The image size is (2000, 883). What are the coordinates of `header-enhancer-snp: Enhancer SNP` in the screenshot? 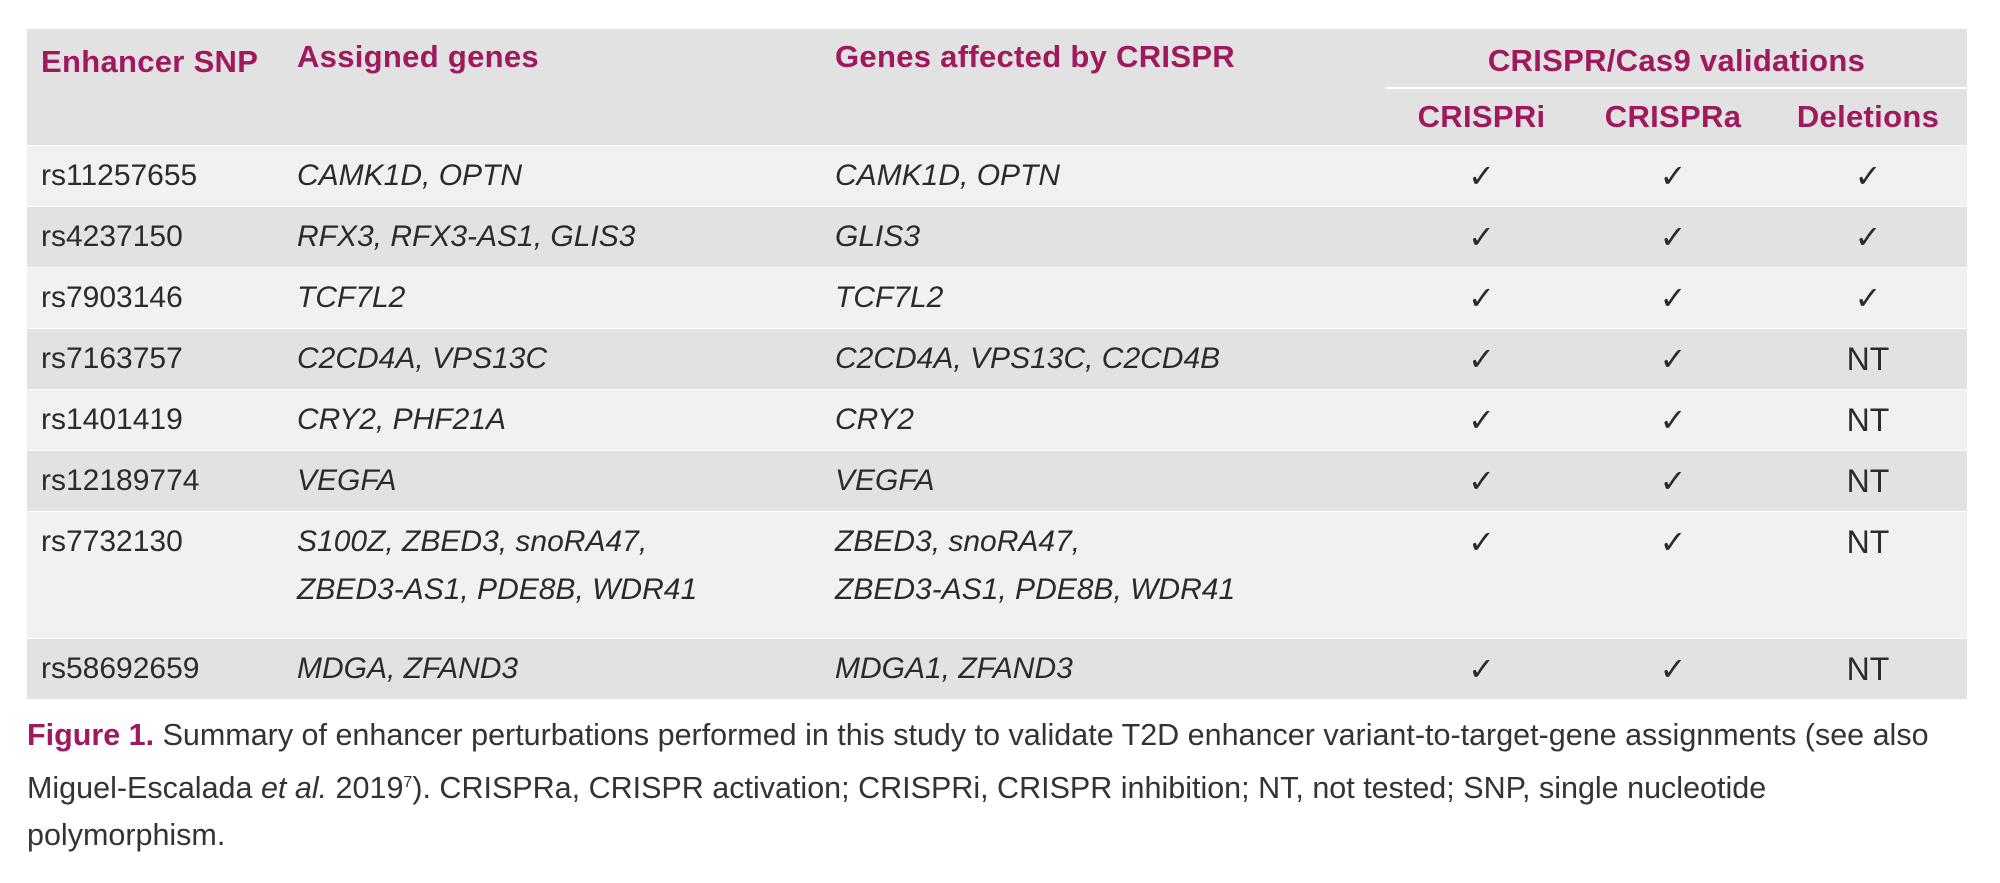 It's located at (155, 87).